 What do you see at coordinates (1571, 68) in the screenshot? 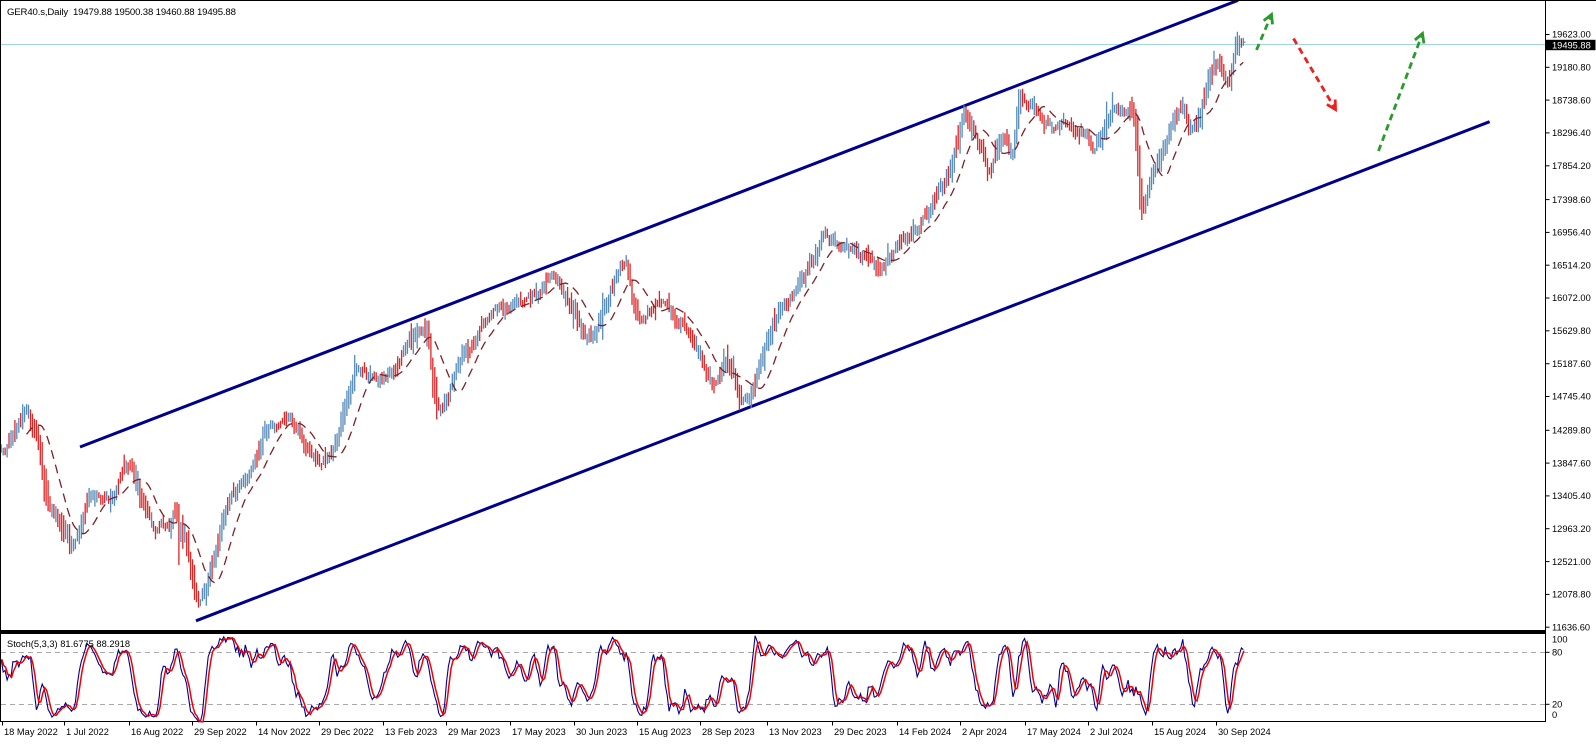
I see `svg-text: 19180.80` at bounding box center [1571, 68].